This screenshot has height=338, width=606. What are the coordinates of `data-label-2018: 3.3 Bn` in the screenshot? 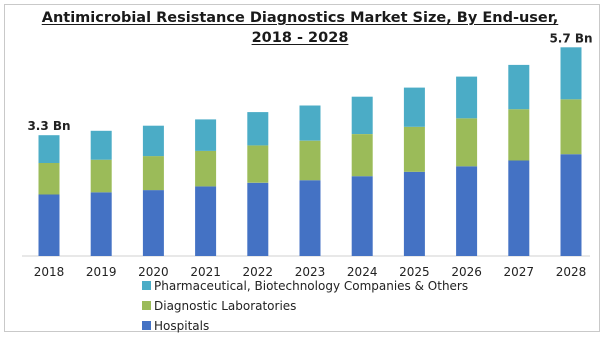 It's located at (48, 126).